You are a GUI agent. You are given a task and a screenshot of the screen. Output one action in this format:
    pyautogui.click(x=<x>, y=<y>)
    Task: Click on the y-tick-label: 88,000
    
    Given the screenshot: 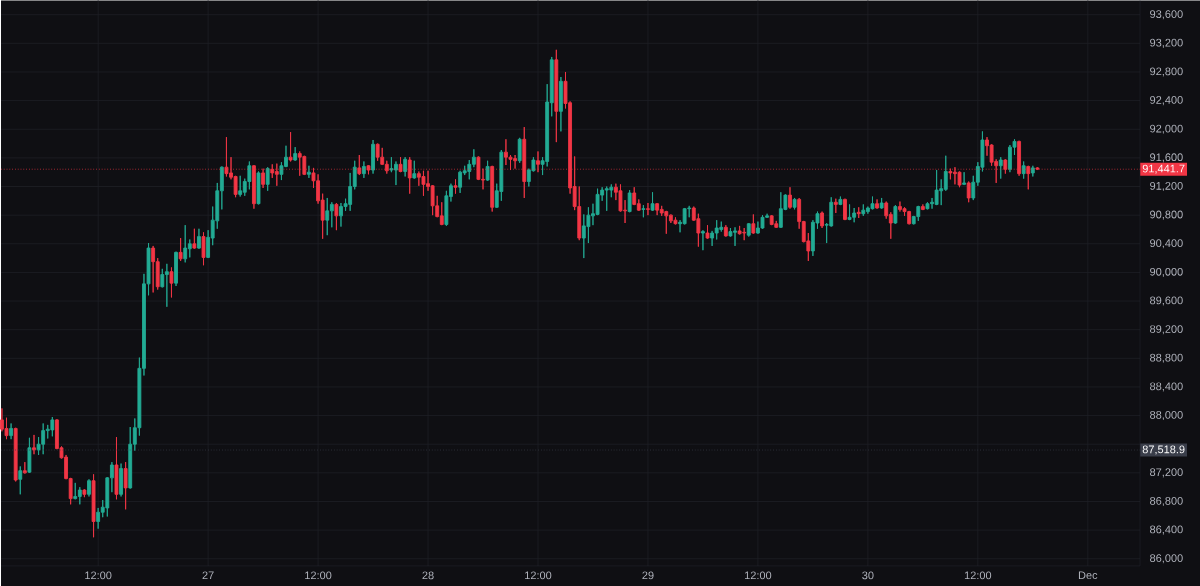 What is the action you would take?
    pyautogui.click(x=1166, y=416)
    